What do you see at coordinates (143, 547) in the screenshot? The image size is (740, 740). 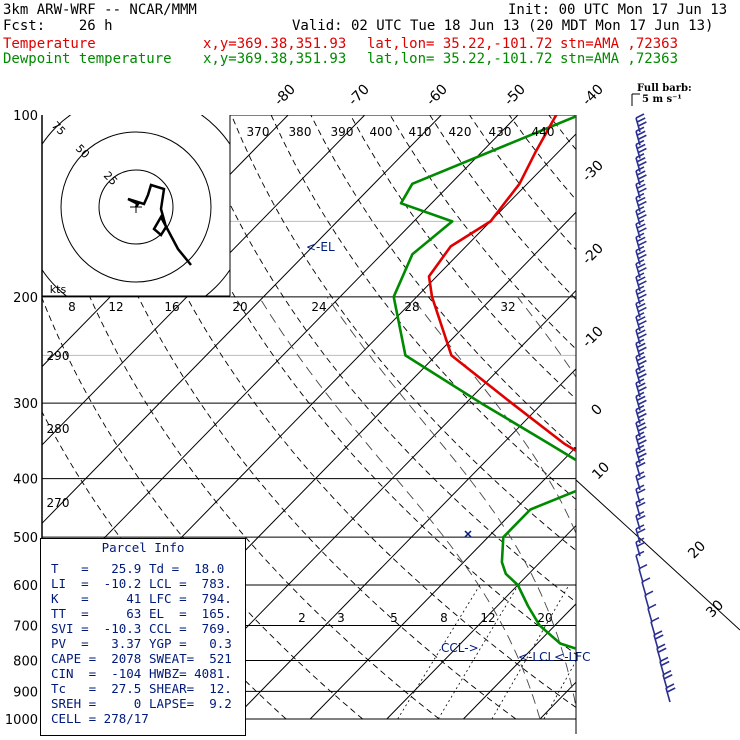 I see `parcel-info-title: Parcel Info` at bounding box center [143, 547].